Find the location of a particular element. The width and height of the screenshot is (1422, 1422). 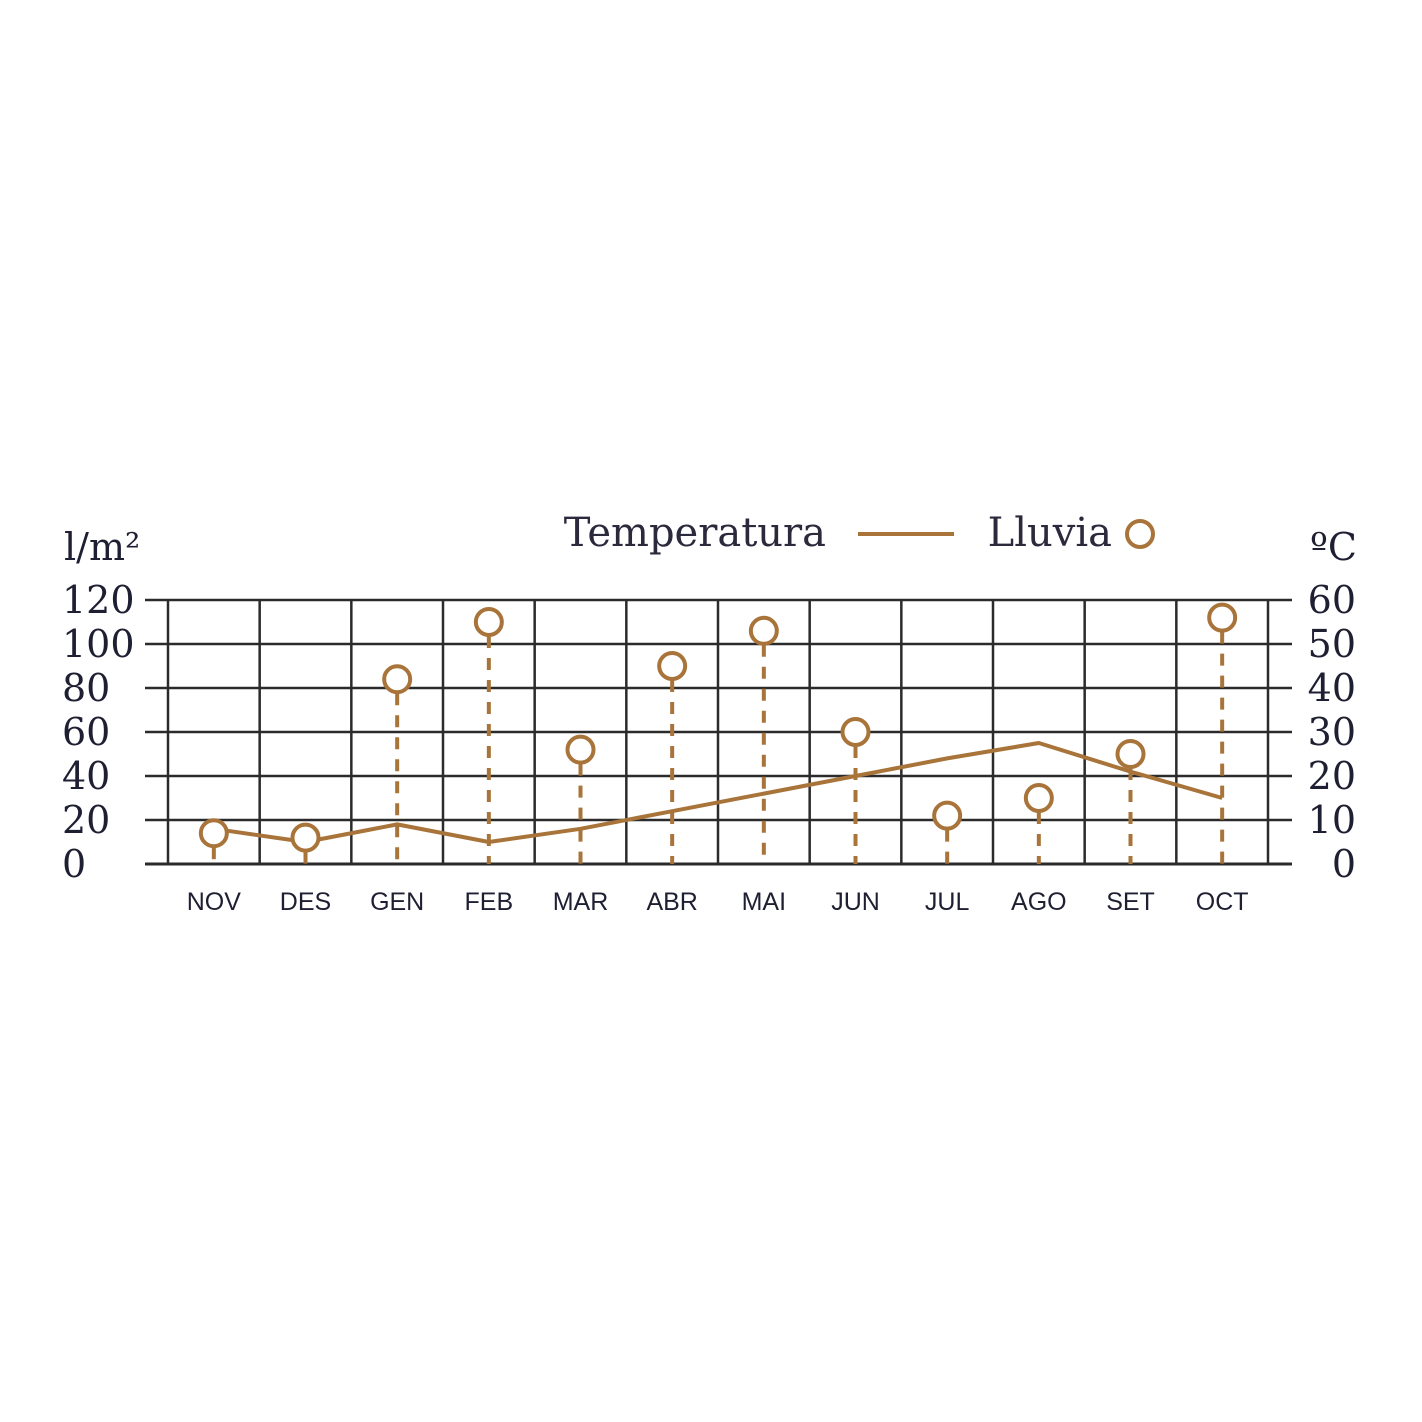

legend-label-temperatura: Temperatura is located at coordinates (695, 533).